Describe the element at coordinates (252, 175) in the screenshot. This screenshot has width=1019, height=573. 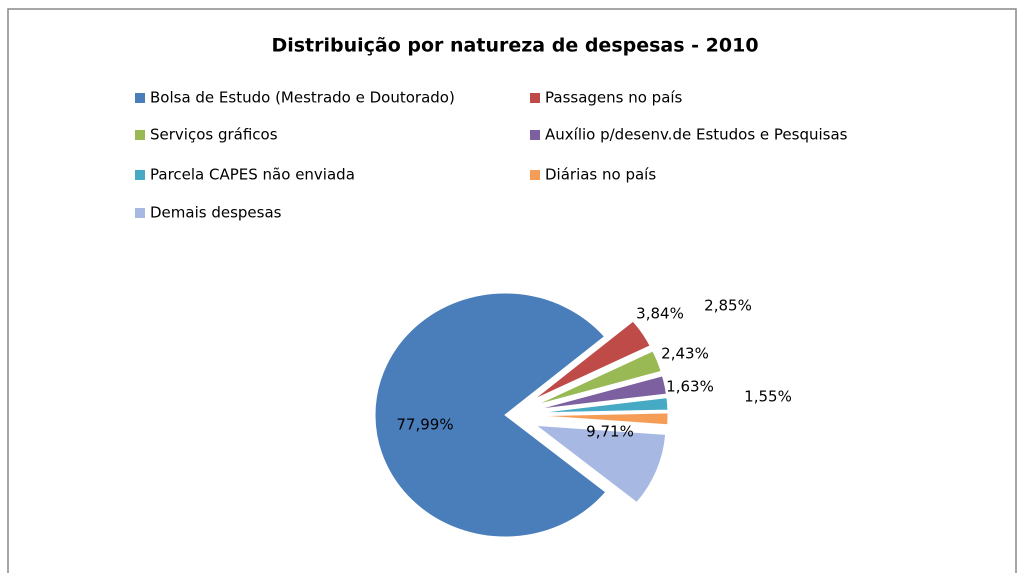
I see `legend-label: Parcela CAPES não enviada` at that location.